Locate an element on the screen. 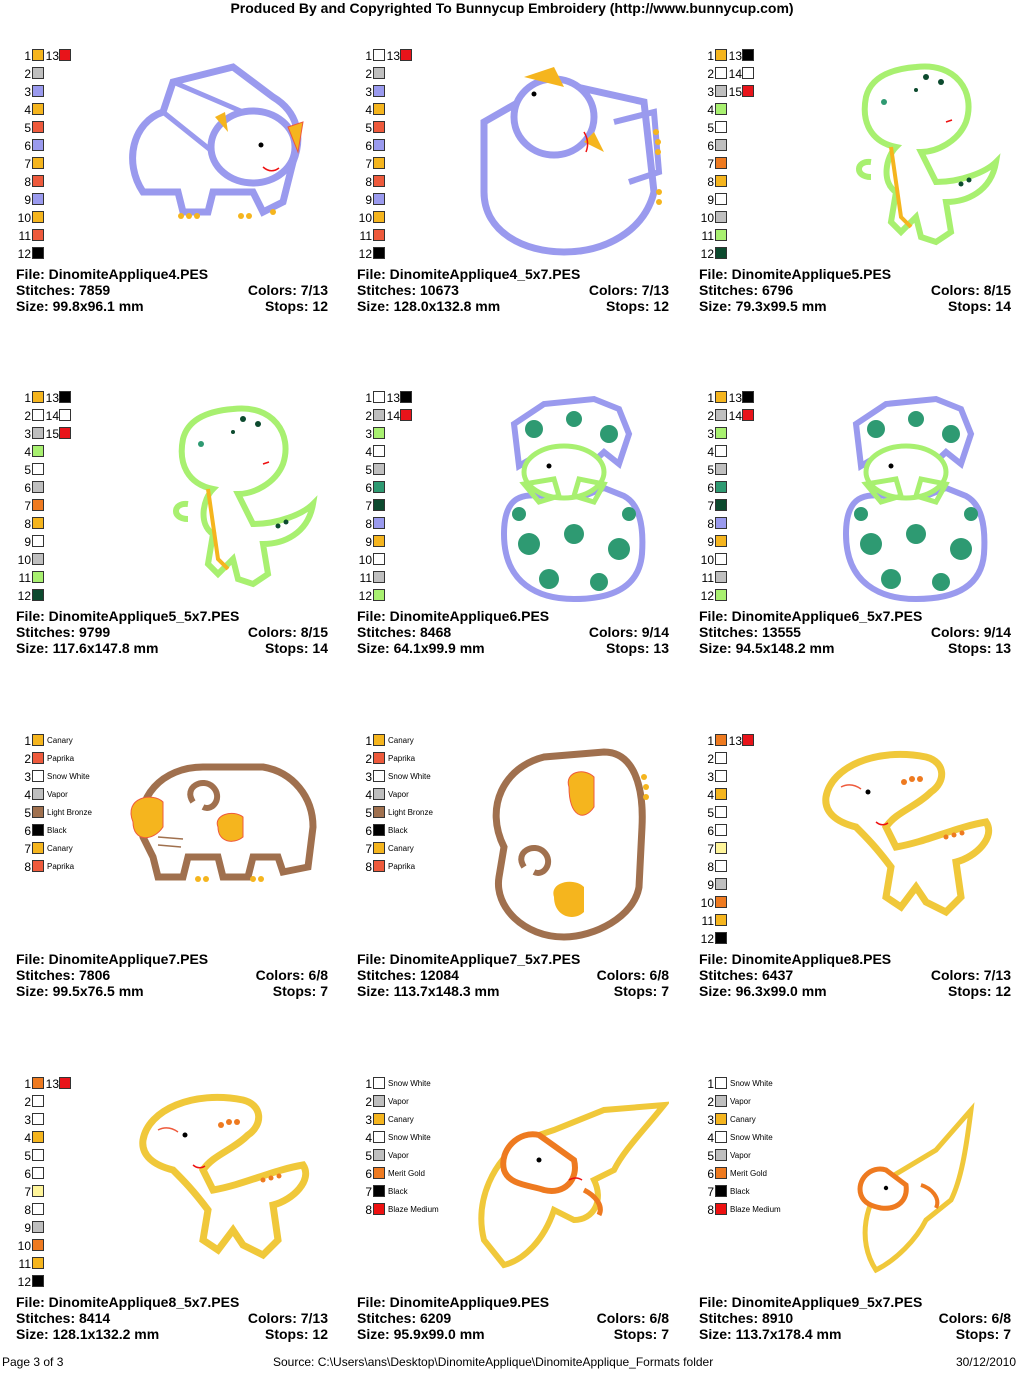 This screenshot has height=1380, width=1024. color-swatch-row: 7 is located at coordinates (74, 507).